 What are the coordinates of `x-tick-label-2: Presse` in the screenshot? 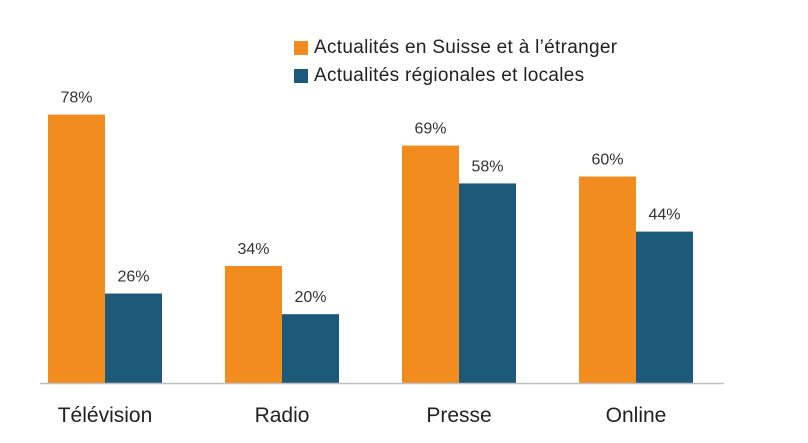 It's located at (458, 415).